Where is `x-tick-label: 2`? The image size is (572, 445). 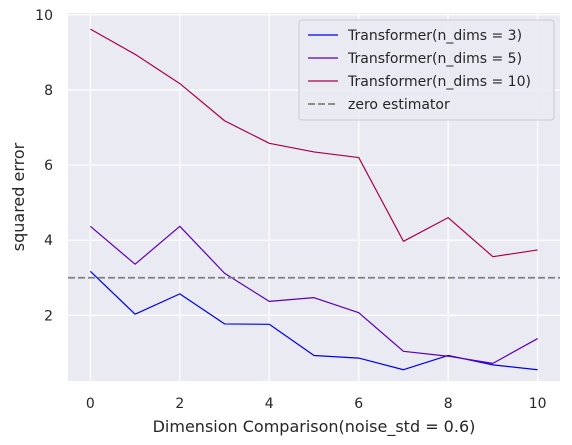
x-tick-label: 2 is located at coordinates (179, 404).